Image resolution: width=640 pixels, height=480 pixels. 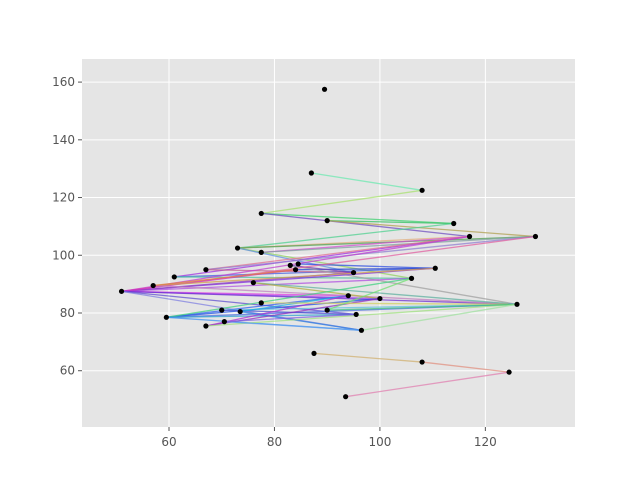 What do you see at coordinates (63, 140) in the screenshot?
I see `y-tick-label: 140` at bounding box center [63, 140].